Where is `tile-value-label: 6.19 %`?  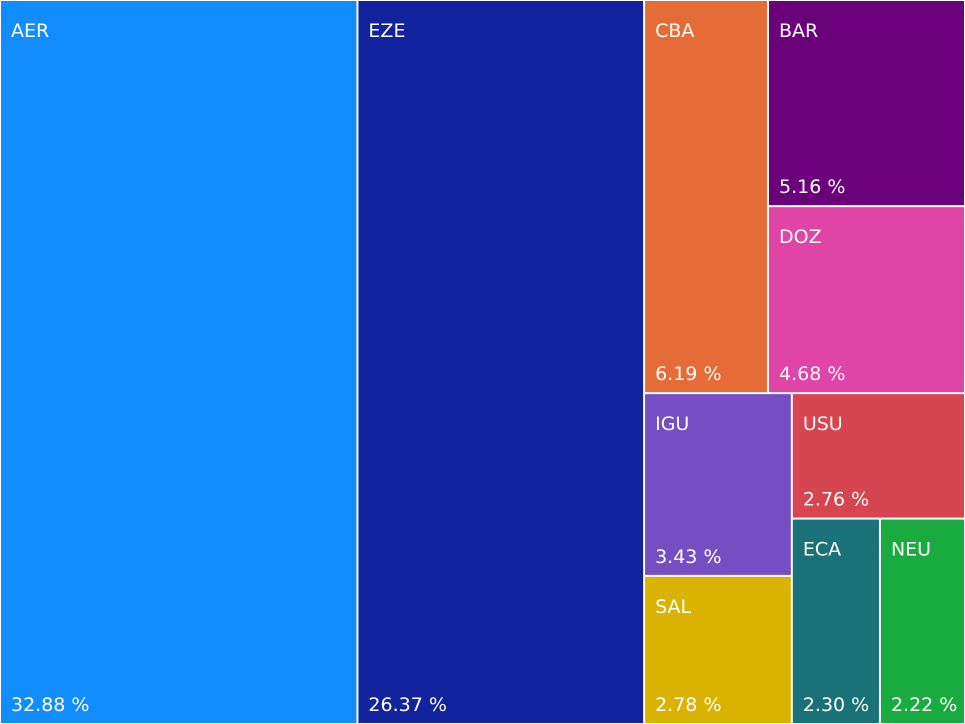 tile-value-label: 6.19 % is located at coordinates (688, 374).